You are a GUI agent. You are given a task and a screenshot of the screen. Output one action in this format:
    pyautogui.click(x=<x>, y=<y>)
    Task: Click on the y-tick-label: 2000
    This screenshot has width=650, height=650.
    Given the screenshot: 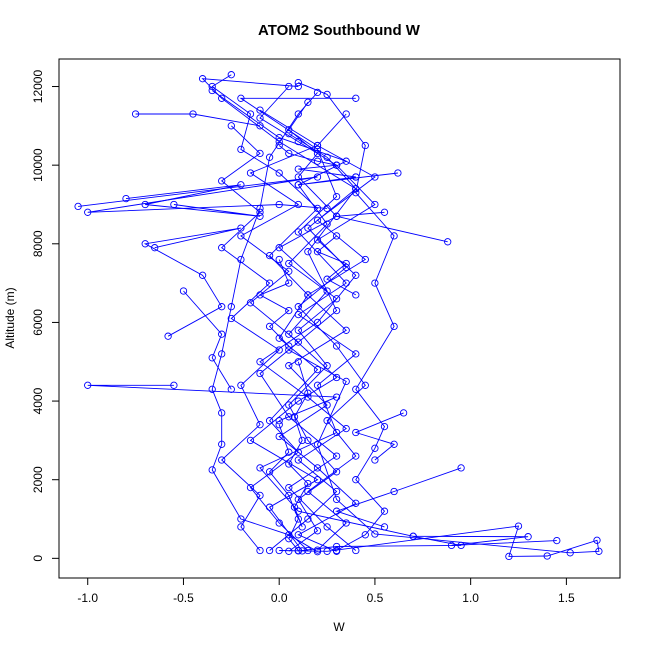 What is the action you would take?
    pyautogui.click(x=38, y=479)
    